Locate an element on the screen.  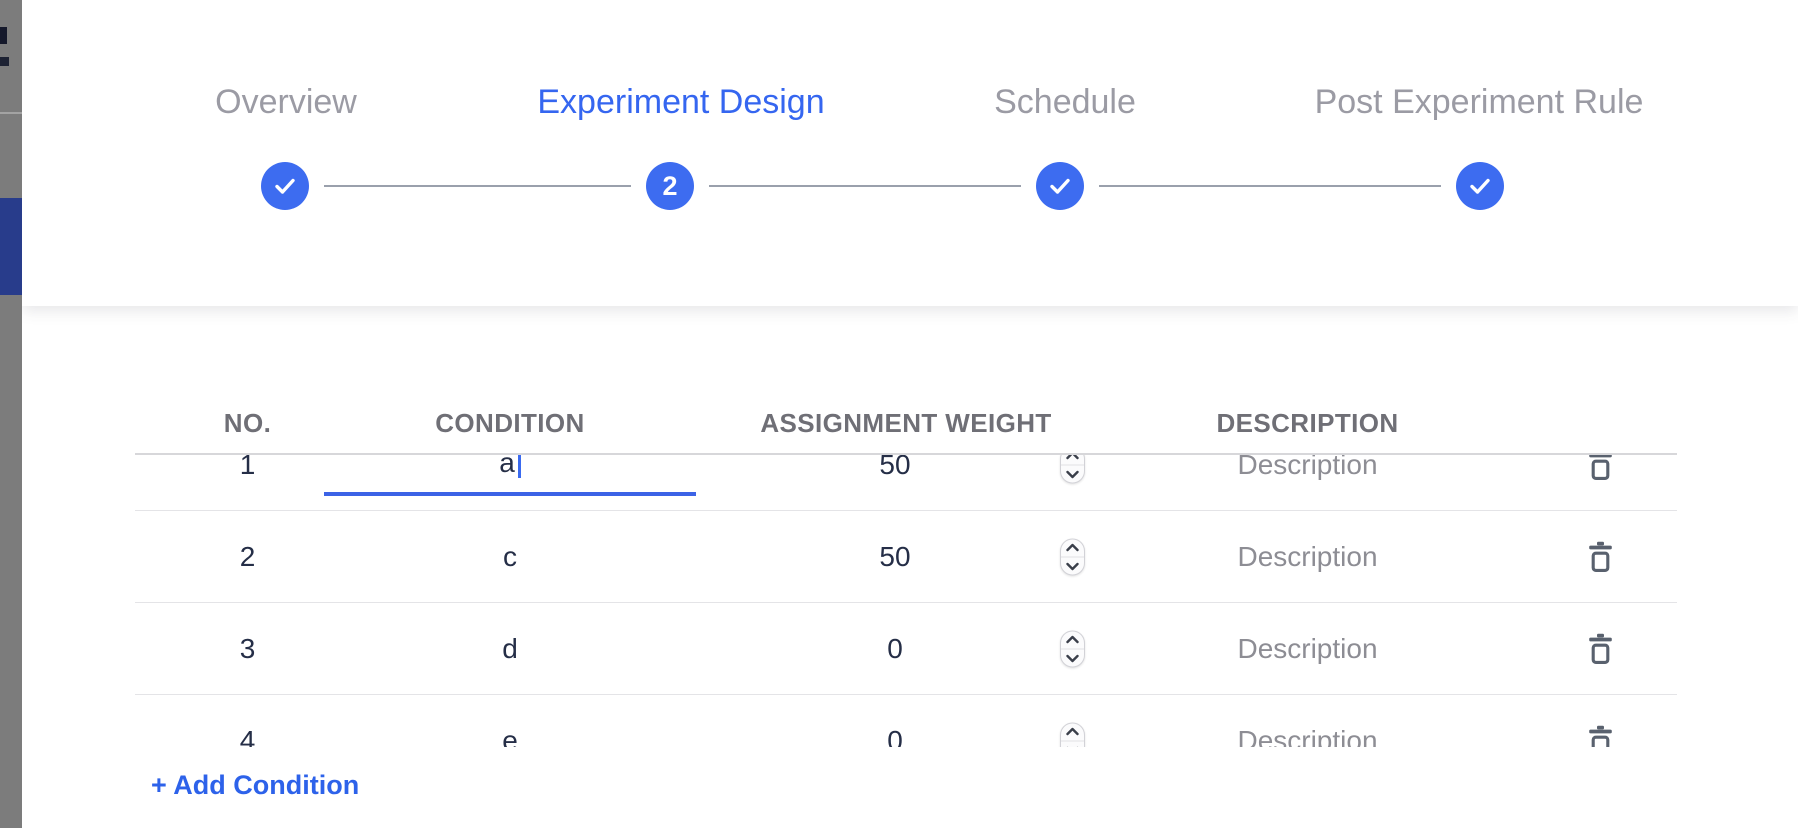
condition-input: a is located at coordinates (510, 475).